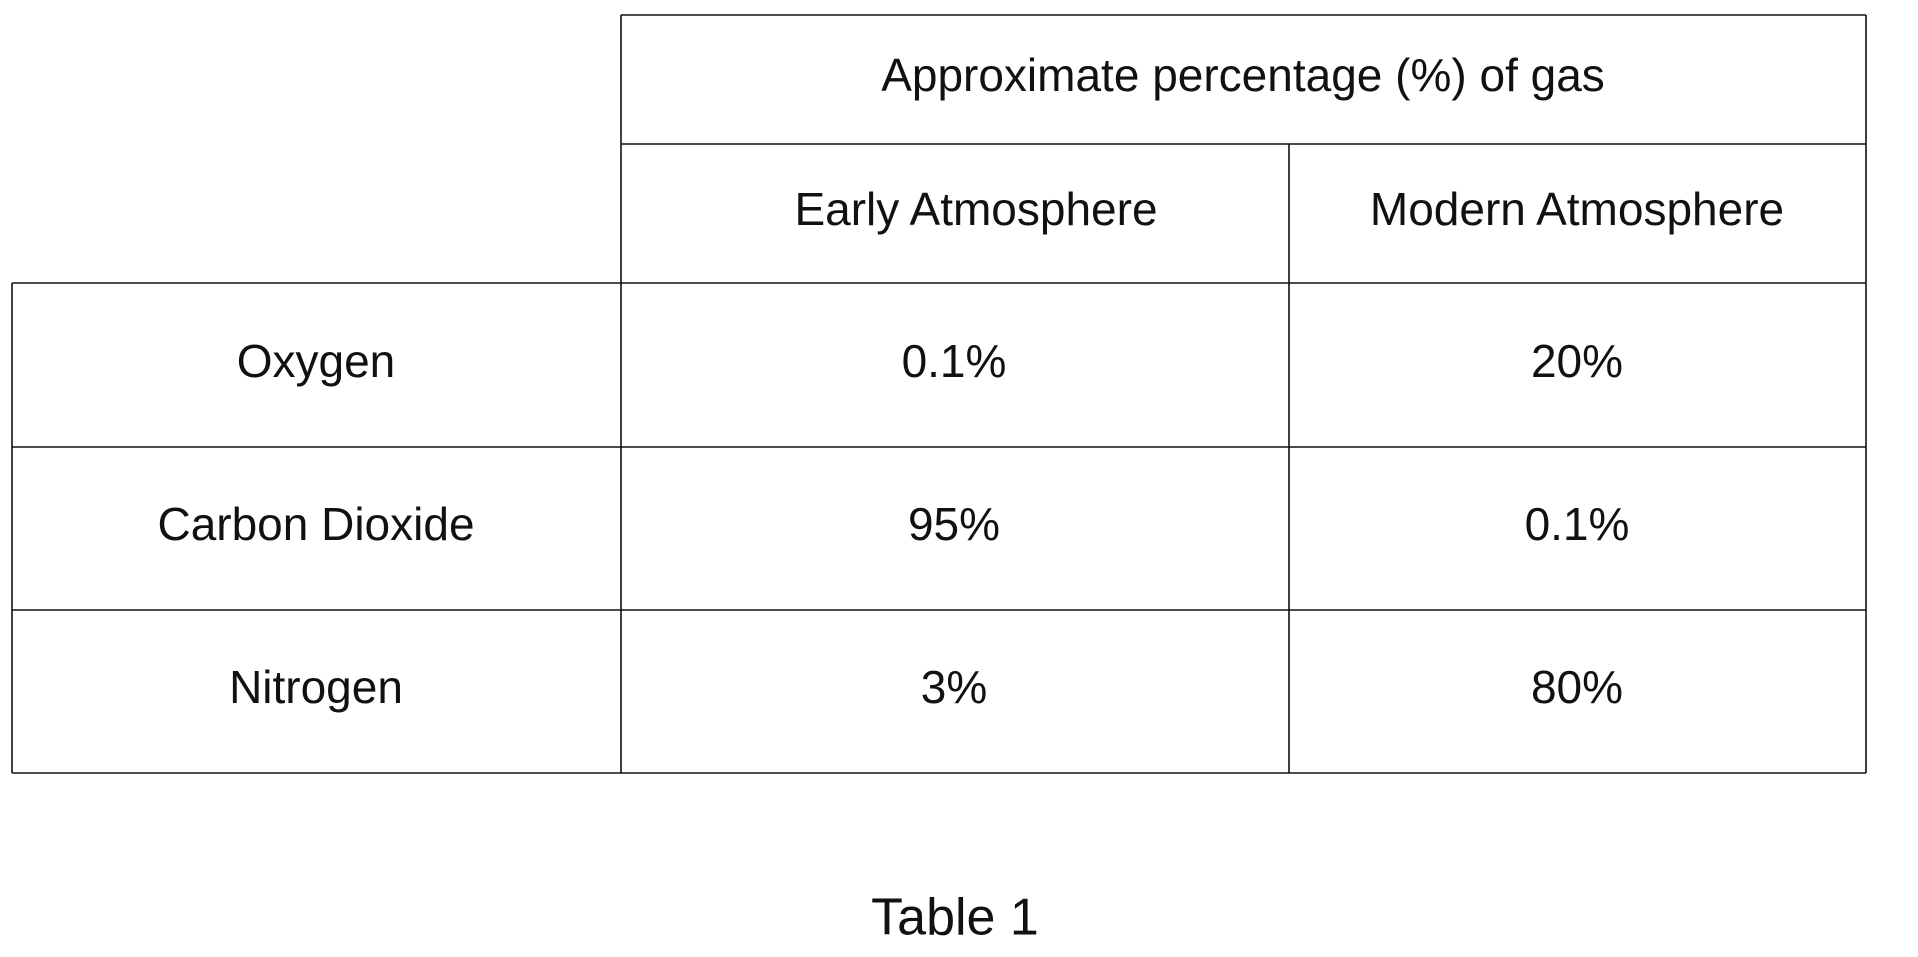 The width and height of the screenshot is (1918, 957). Describe the element at coordinates (1243, 75) in the screenshot. I see `table-header: Approximate percentage (%) of gas` at that location.